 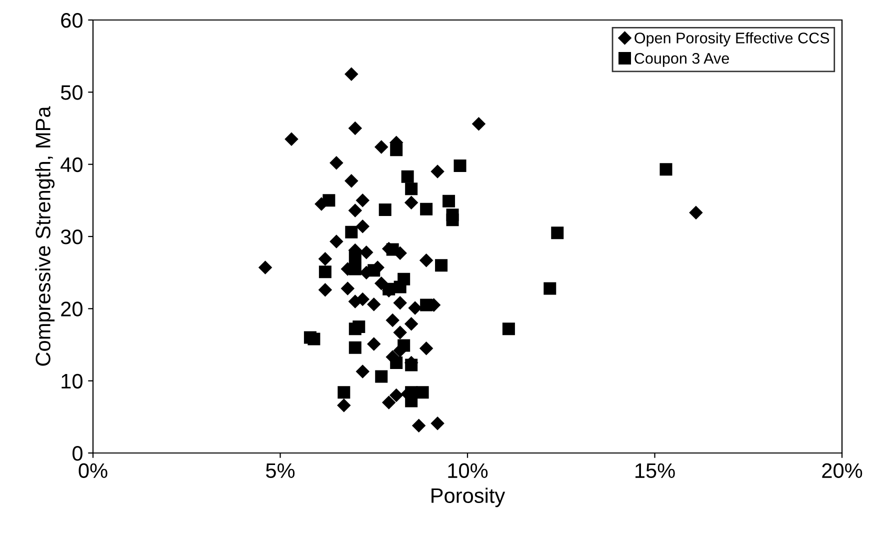 I want to click on y-tick-label: 0, so click(x=77, y=453).